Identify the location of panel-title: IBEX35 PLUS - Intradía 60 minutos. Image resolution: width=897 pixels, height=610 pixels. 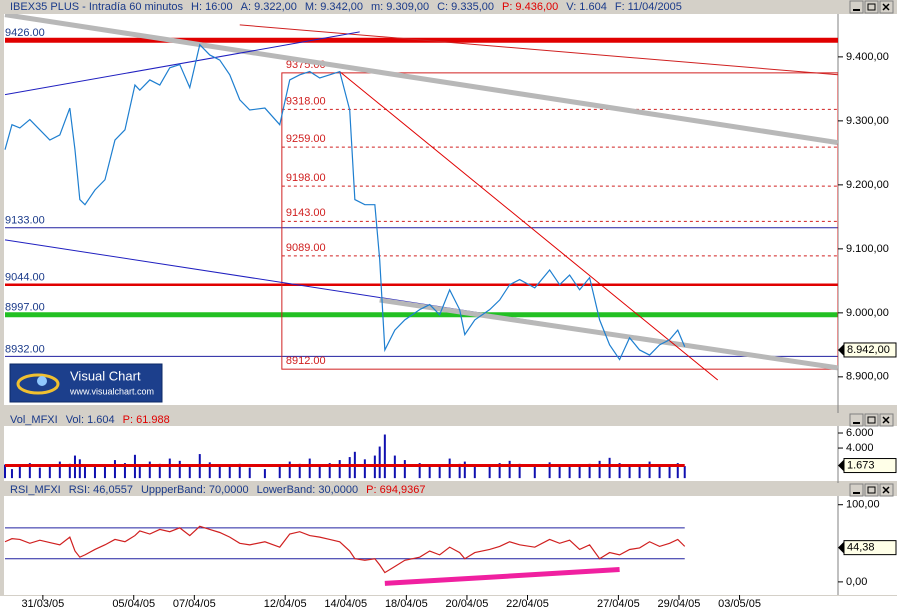
(97, 7).